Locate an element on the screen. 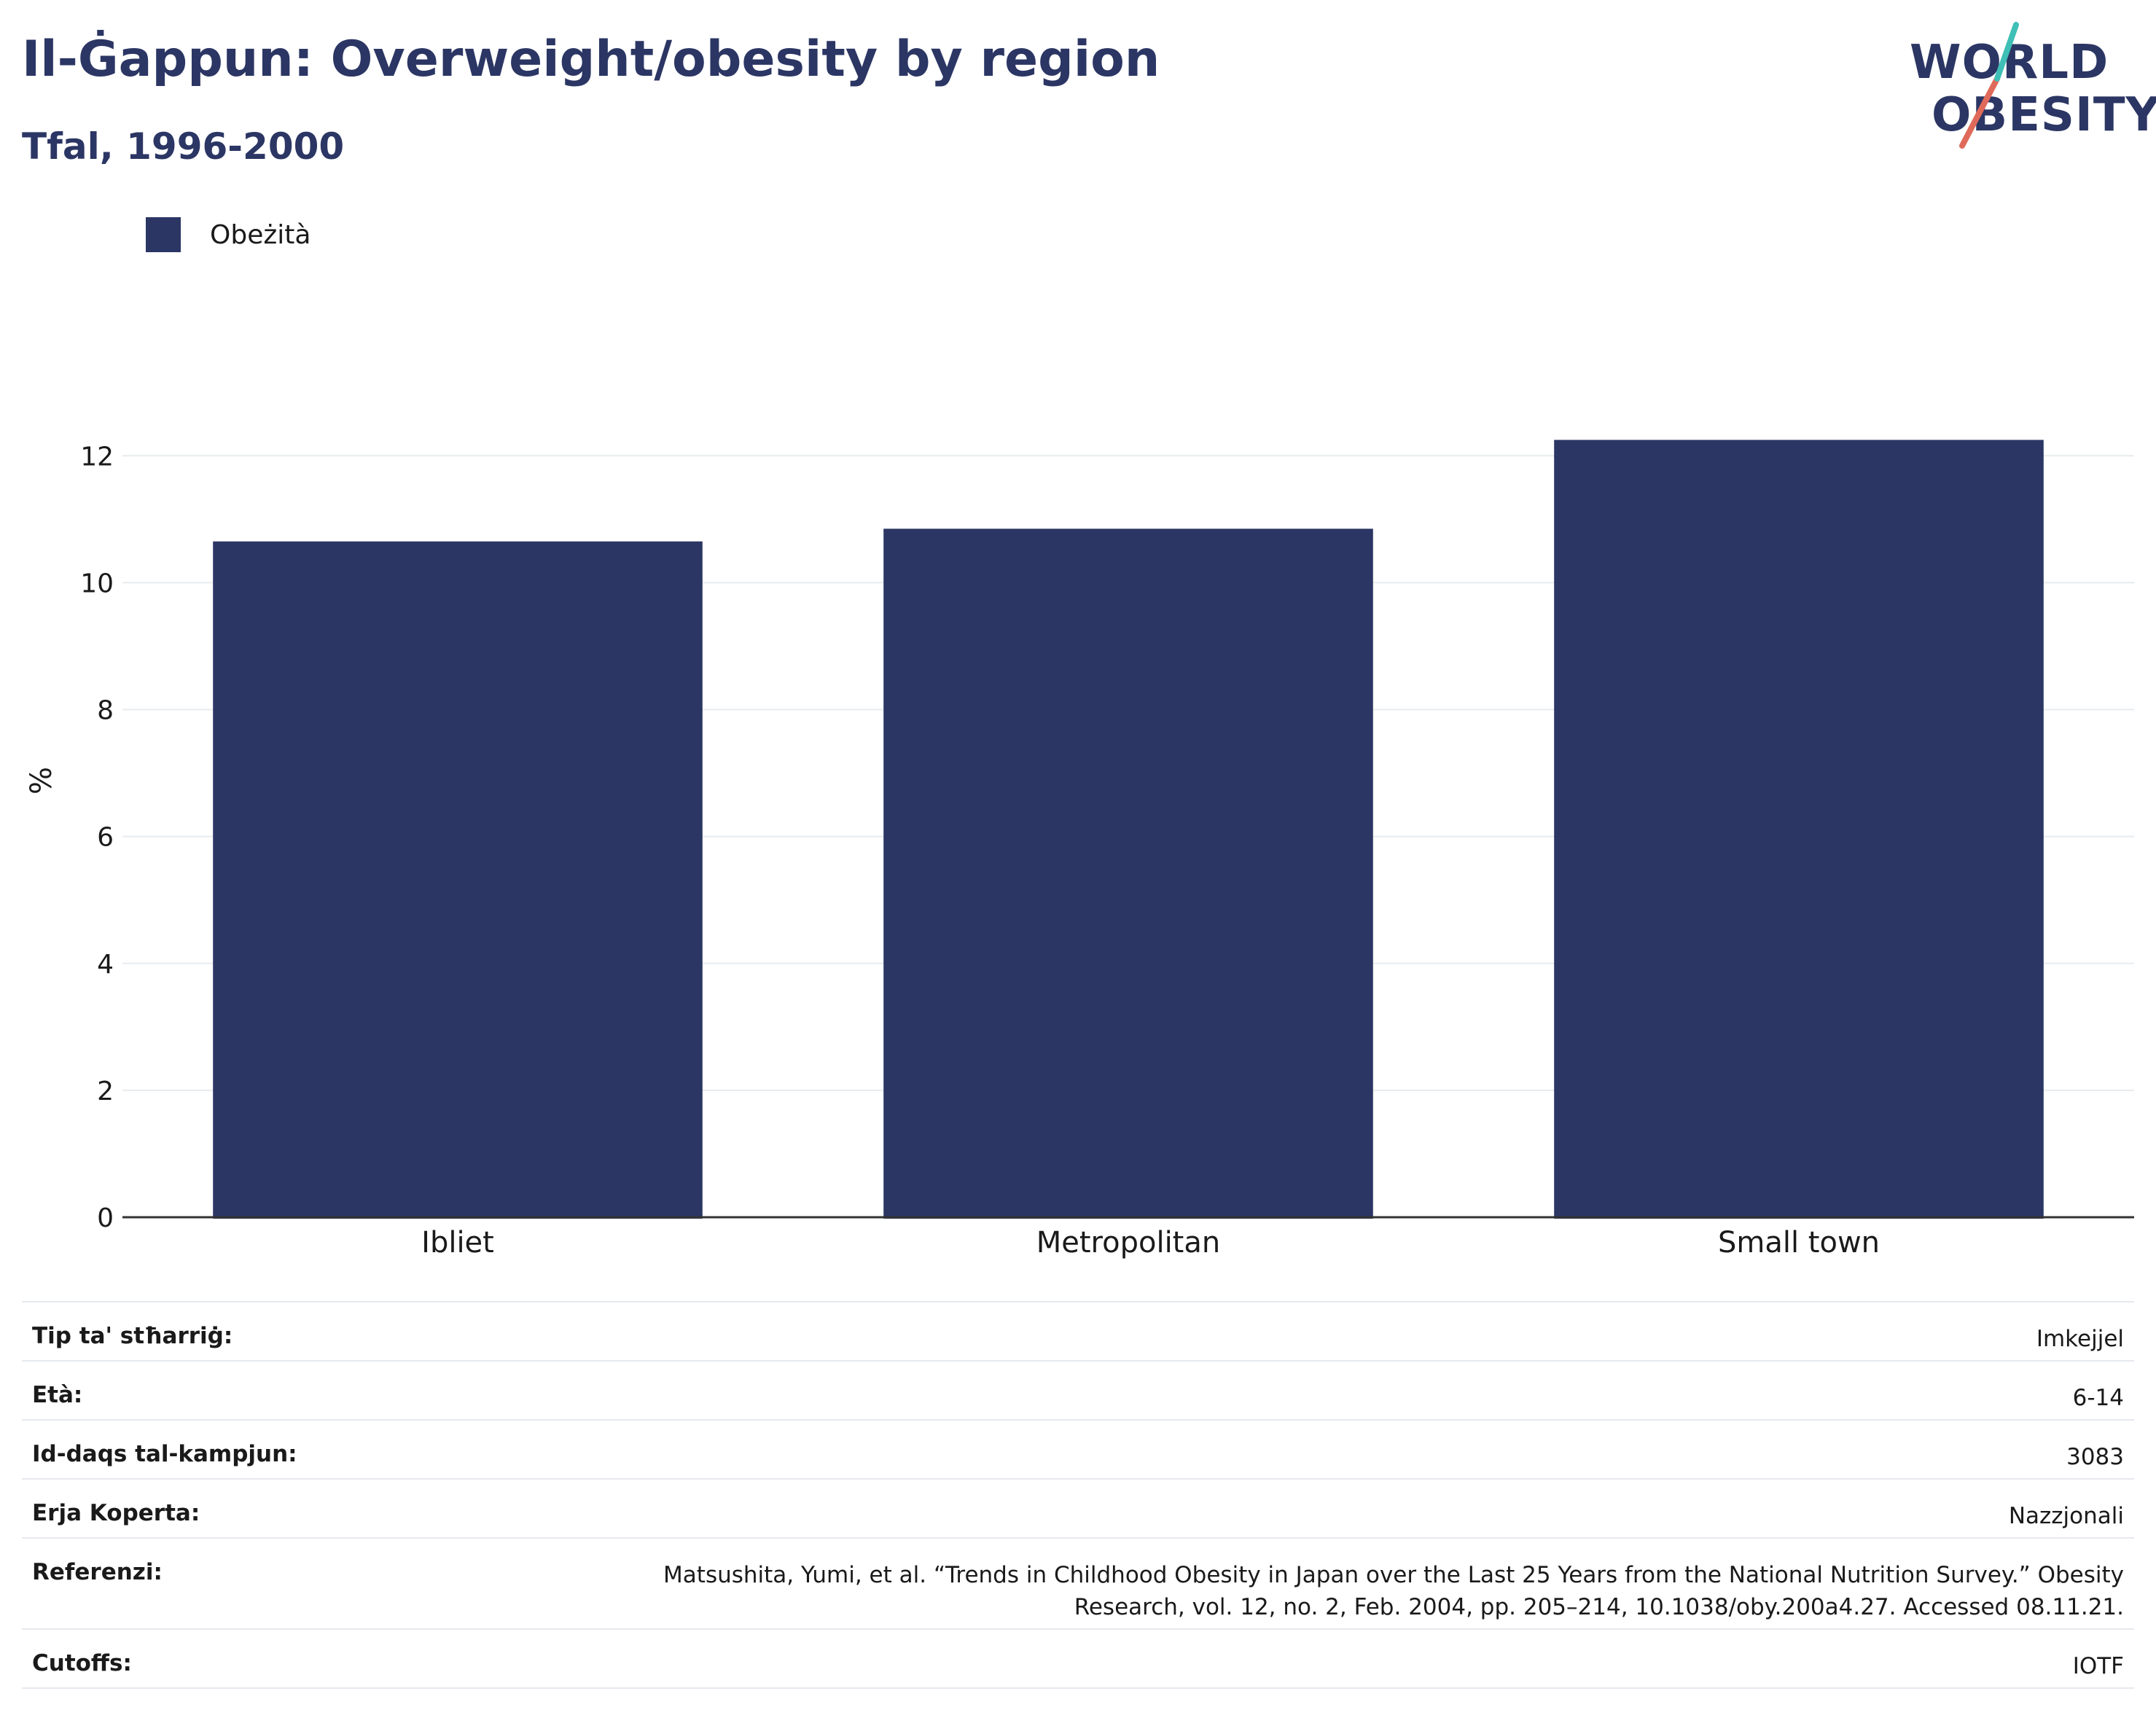 This screenshot has width=2156, height=1734. info-value: Nazzjonali is located at coordinates (1248, 1508).